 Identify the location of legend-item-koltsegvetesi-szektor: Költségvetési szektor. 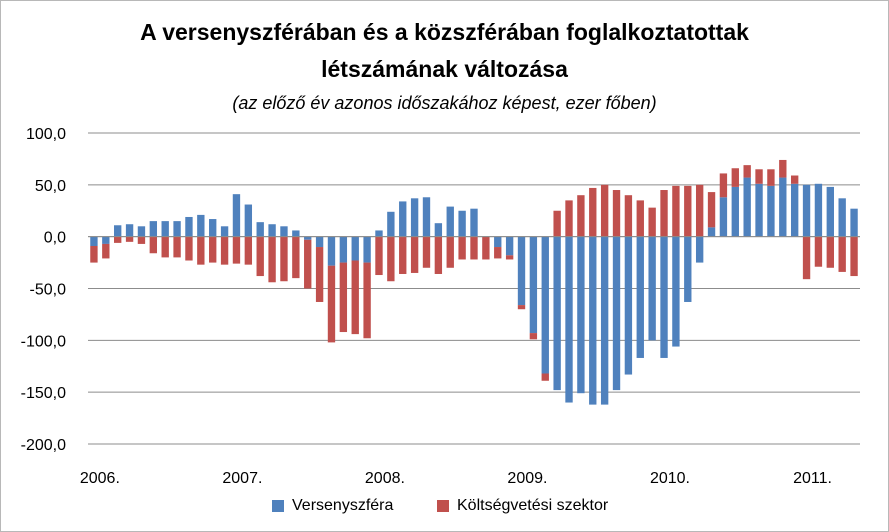
(522, 506).